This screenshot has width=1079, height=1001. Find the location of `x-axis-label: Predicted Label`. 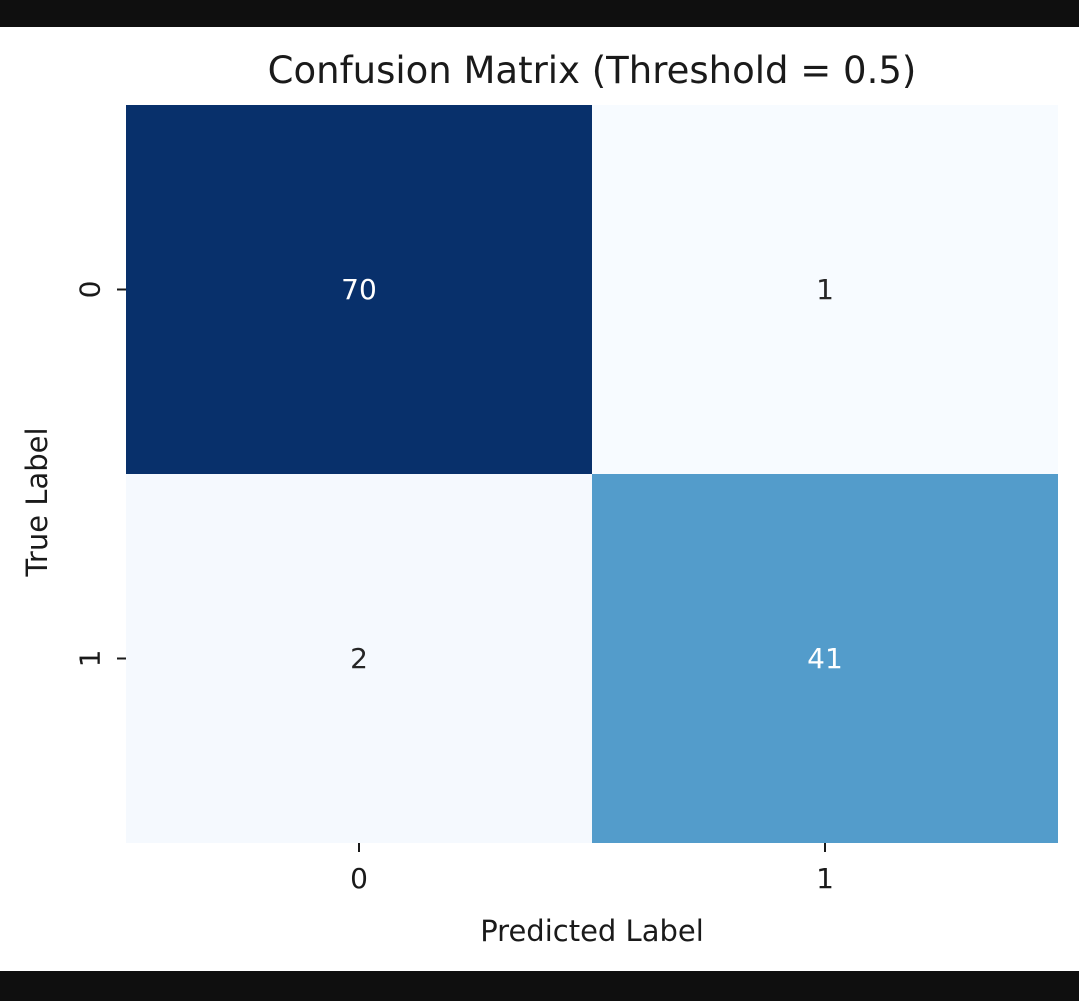

x-axis-label: Predicted Label is located at coordinates (592, 931).